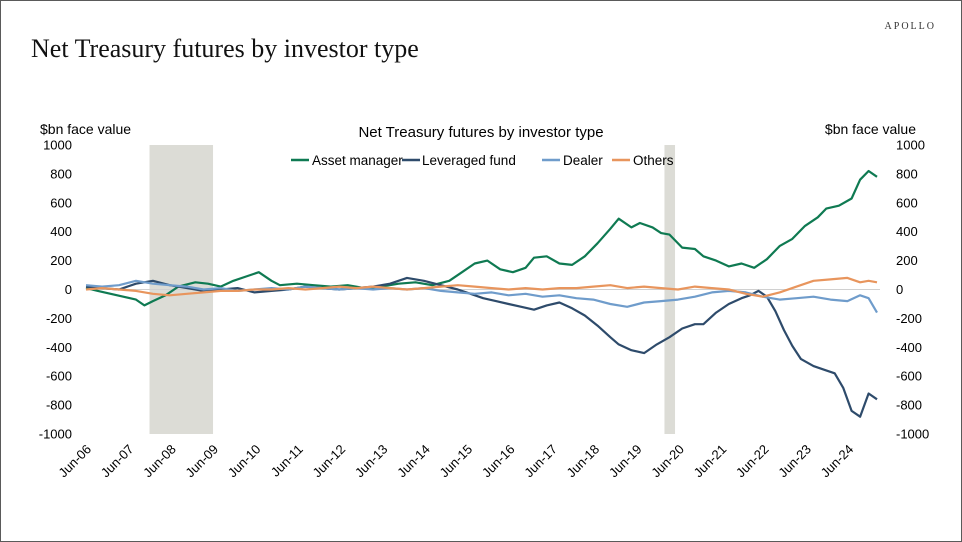 The image size is (962, 542). What do you see at coordinates (907, 173) in the screenshot?
I see `y-tick-right: 800` at bounding box center [907, 173].